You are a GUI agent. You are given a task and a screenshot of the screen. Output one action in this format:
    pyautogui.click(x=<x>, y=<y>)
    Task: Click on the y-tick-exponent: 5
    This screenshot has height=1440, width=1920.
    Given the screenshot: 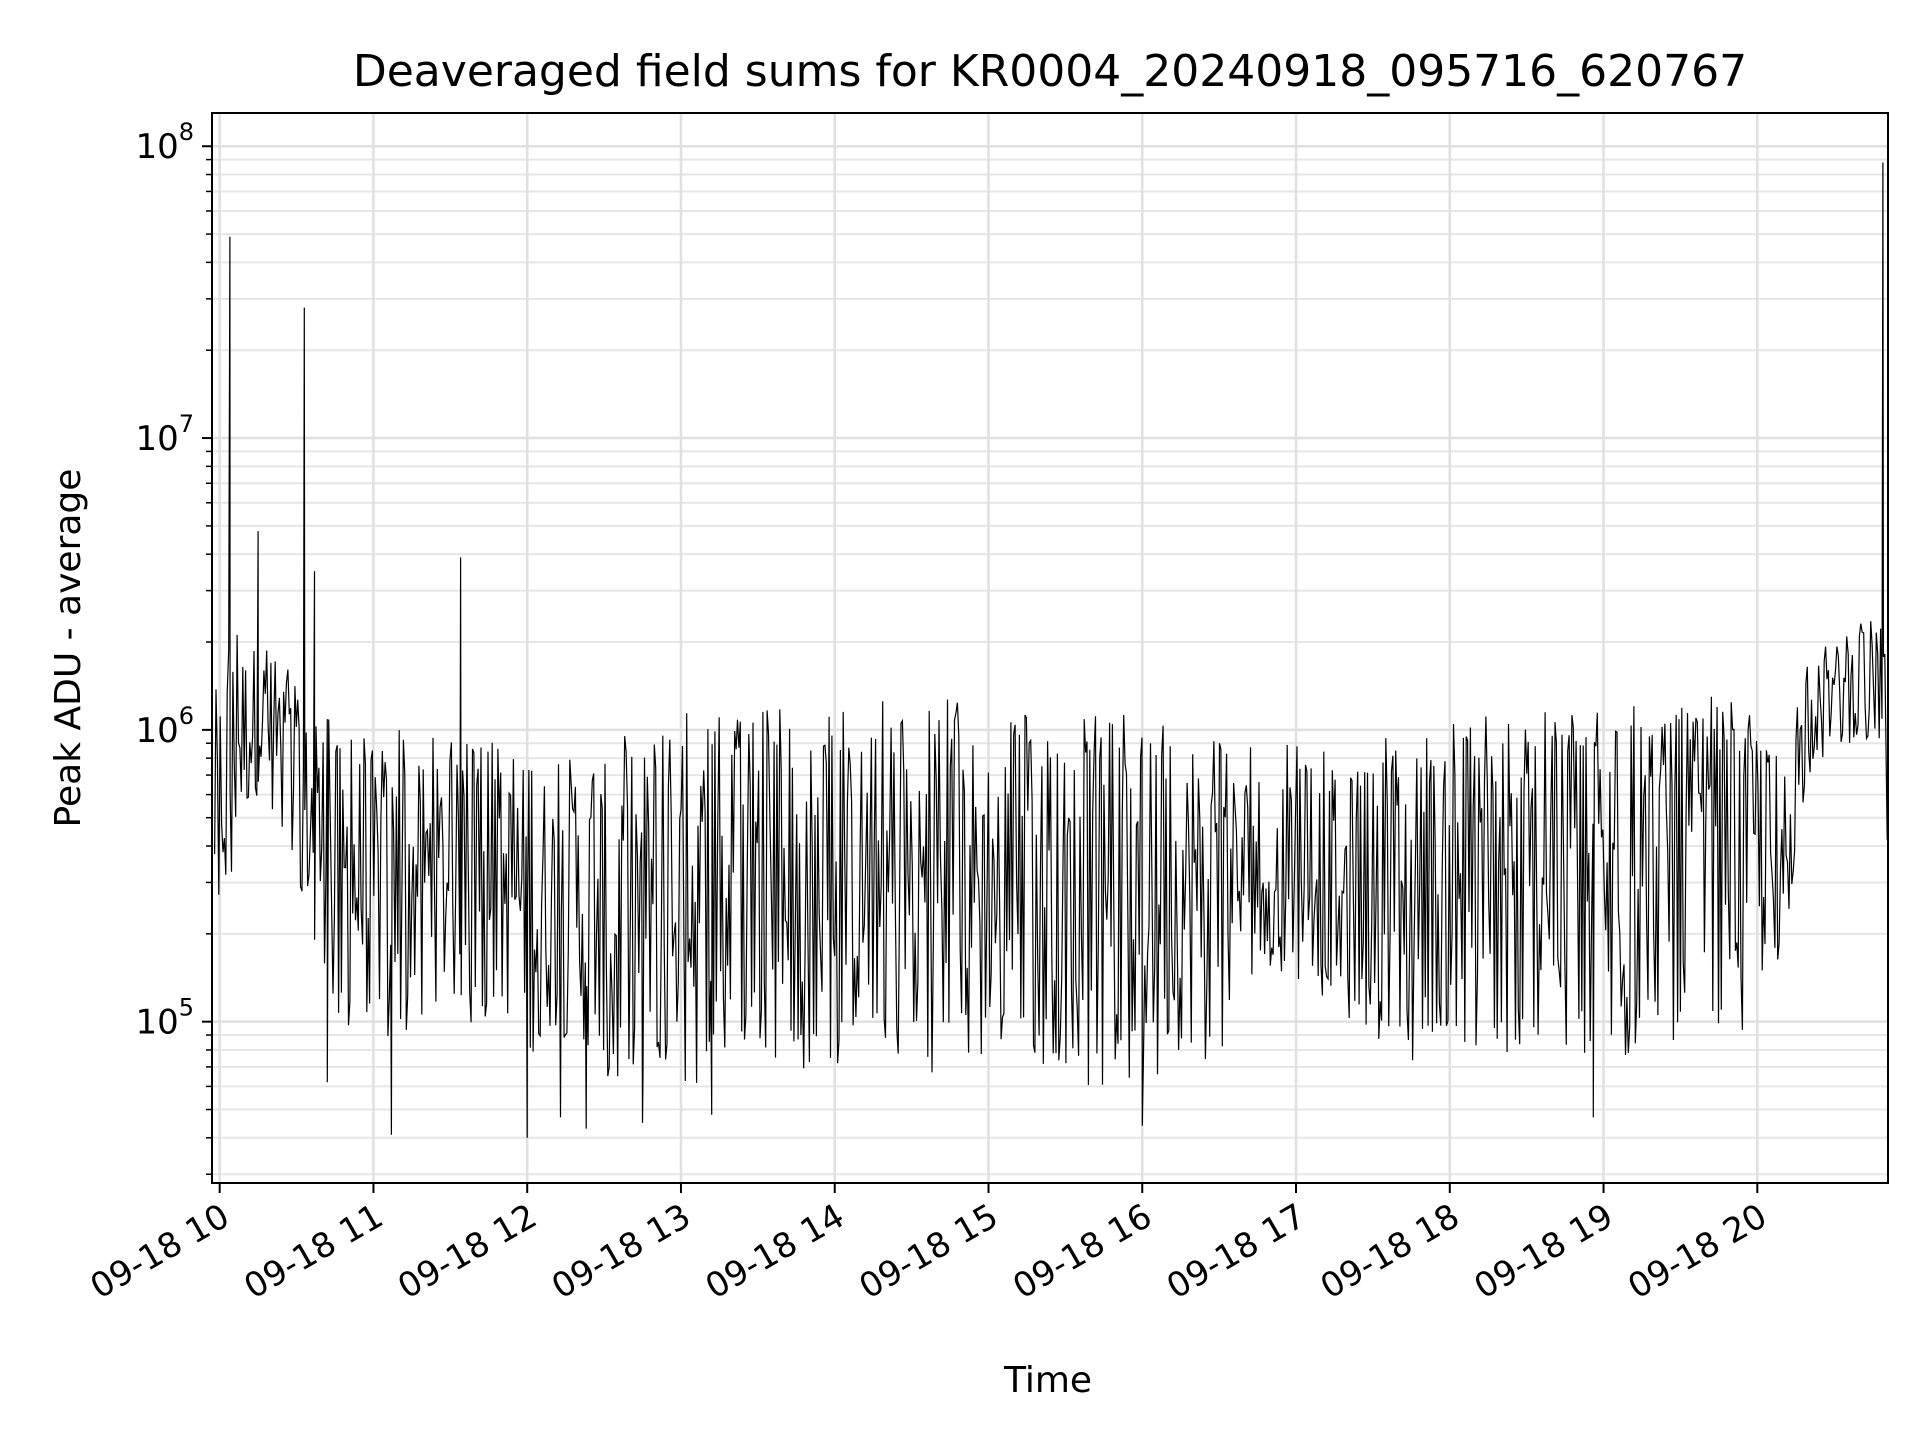 What is the action you would take?
    pyautogui.click(x=186, y=1008)
    